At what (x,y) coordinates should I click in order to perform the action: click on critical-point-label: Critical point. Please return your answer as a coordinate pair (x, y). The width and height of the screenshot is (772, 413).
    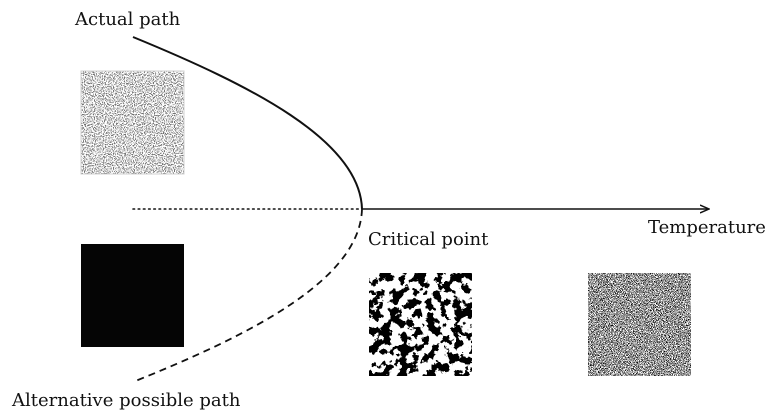
    Looking at the image, I should click on (428, 239).